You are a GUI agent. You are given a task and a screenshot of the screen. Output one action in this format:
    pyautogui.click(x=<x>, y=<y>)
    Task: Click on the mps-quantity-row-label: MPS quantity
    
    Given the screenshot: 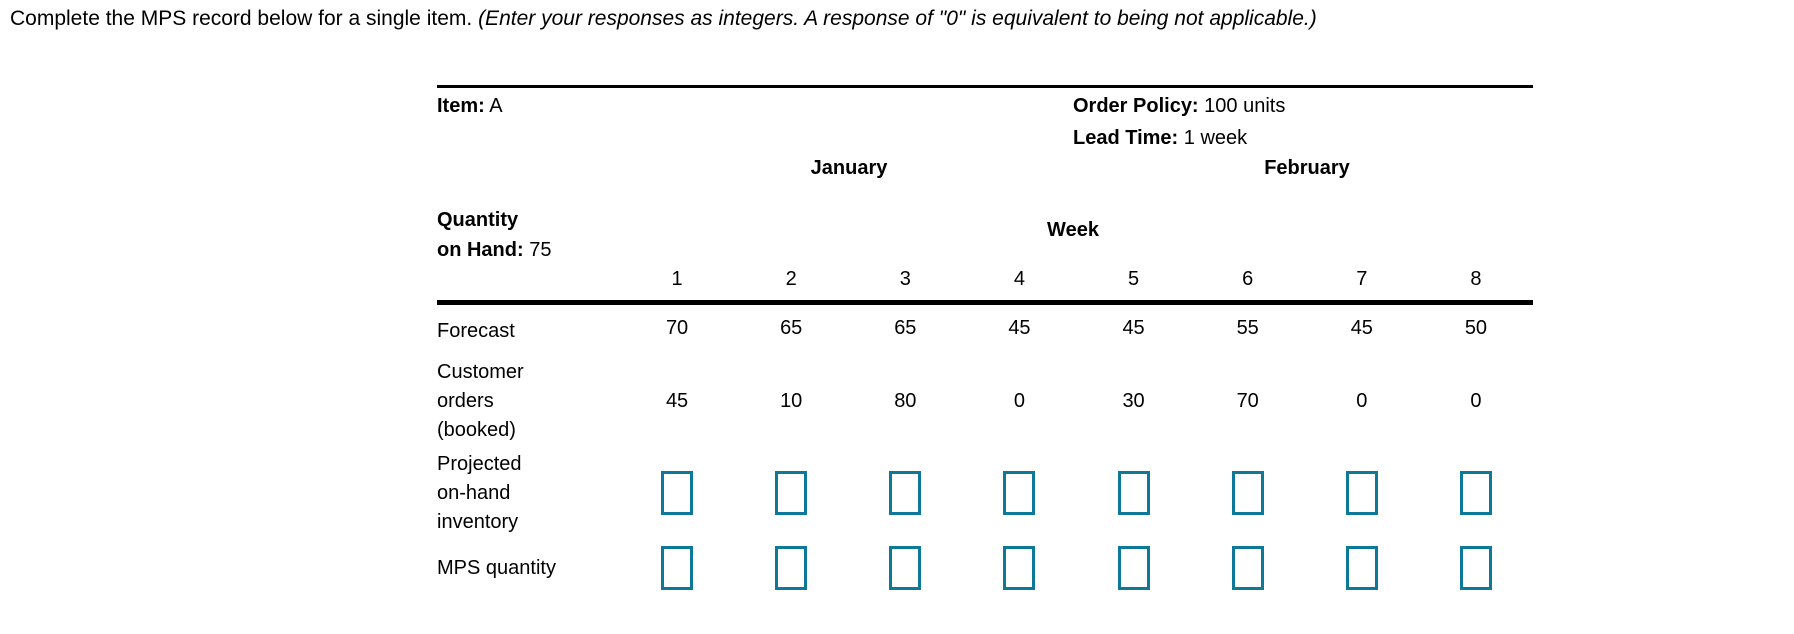 What is the action you would take?
    pyautogui.click(x=496, y=567)
    